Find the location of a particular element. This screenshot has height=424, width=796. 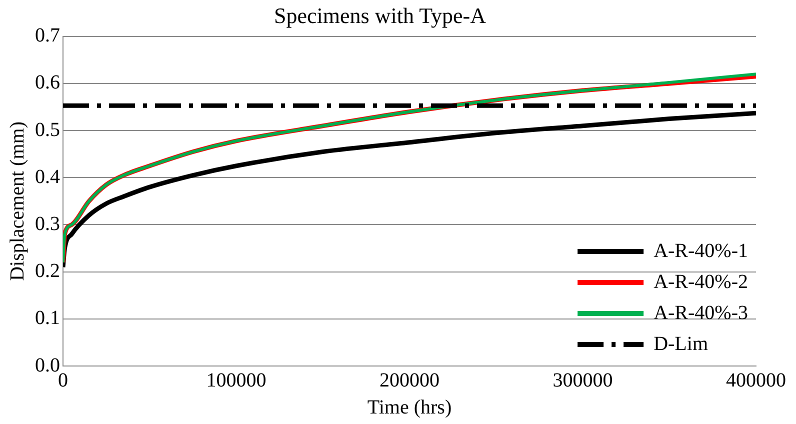

y-tick-label: 0.3 is located at coordinates (47, 223).